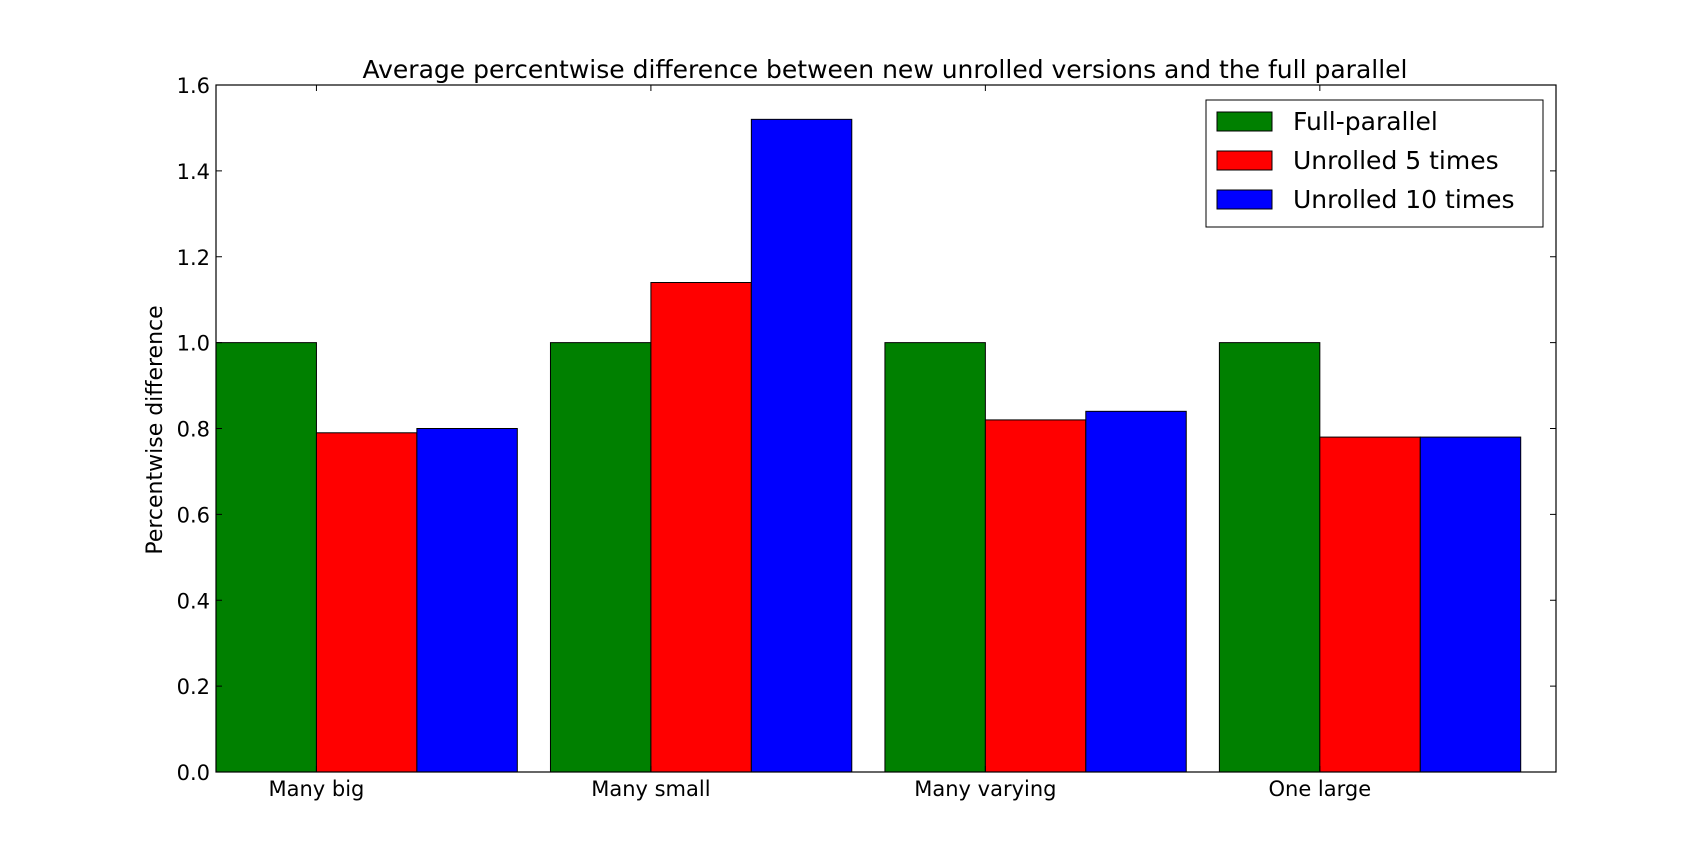 Image resolution: width=1707 pixels, height=847 pixels. Describe the element at coordinates (193, 687) in the screenshot. I see `y-tick-label: 0.2` at that location.